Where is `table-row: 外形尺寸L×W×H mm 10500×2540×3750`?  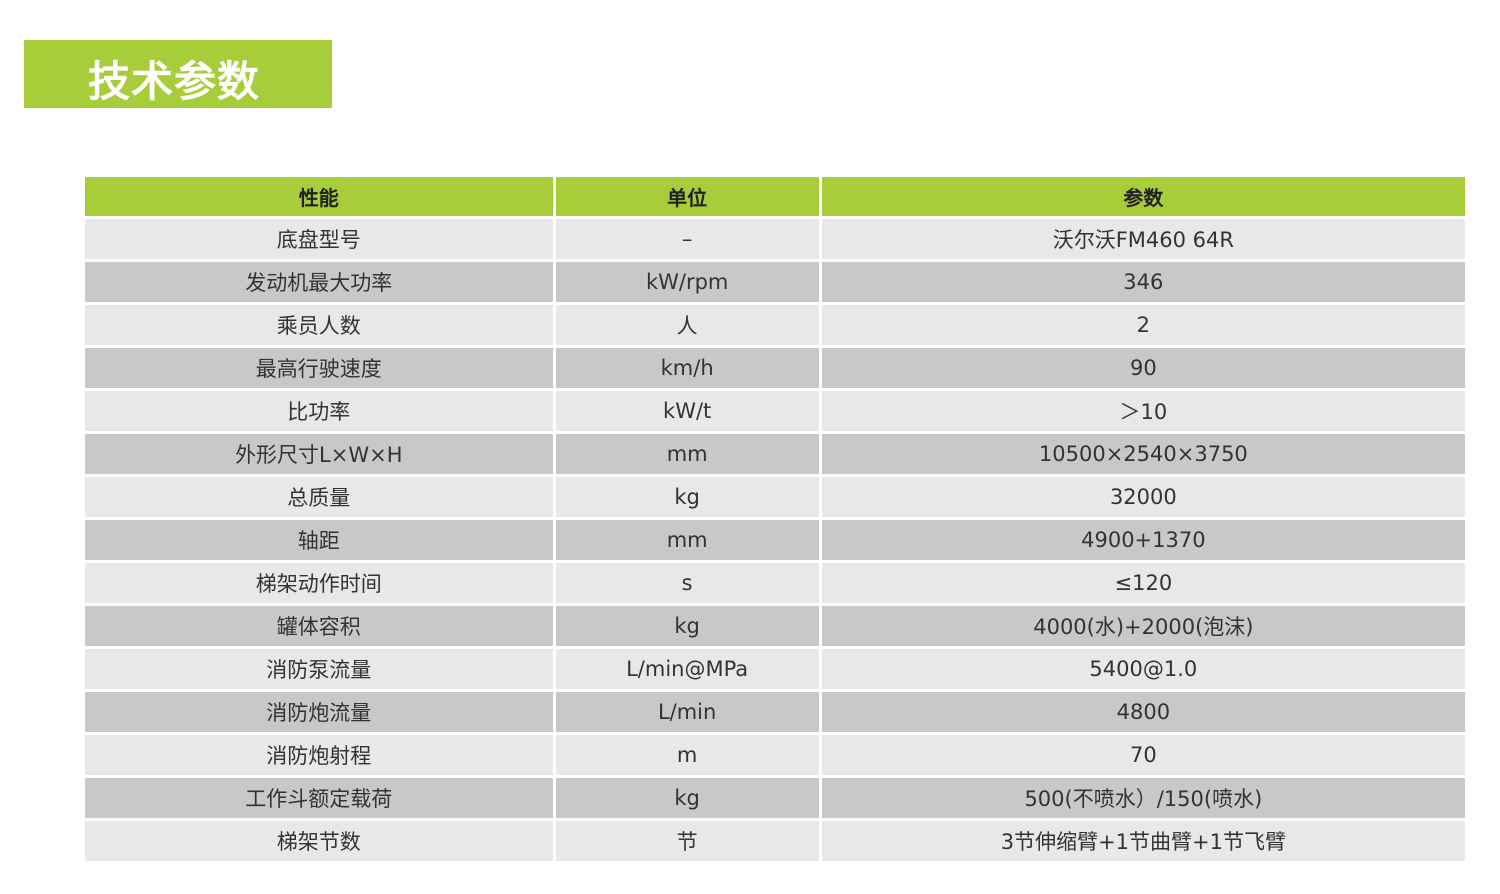
table-row: 外形尺寸L×W×H mm 10500×2540×3750 is located at coordinates (775, 454).